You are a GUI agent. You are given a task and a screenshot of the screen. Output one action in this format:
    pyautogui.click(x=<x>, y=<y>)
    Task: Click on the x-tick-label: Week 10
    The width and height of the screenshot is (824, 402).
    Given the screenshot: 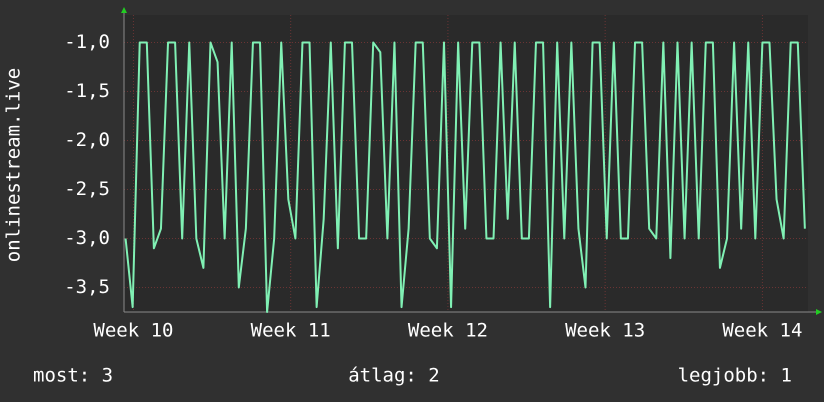 What is the action you would take?
    pyautogui.click(x=133, y=331)
    